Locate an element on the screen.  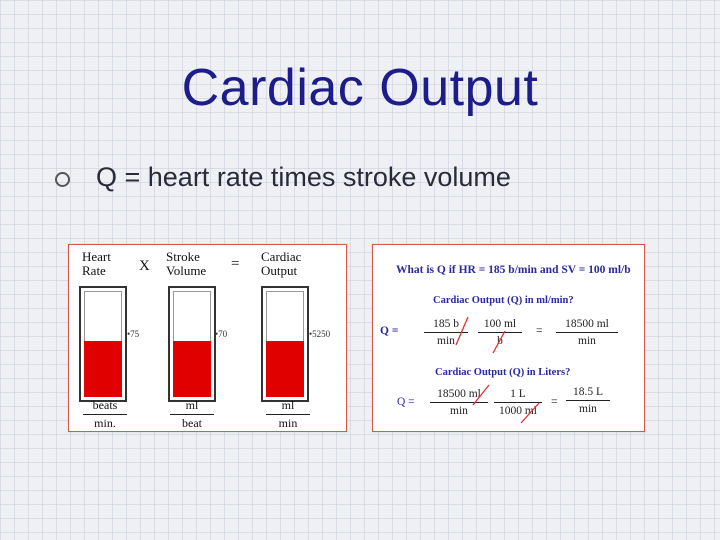
unit-denominator: min. is located at coordinates (105, 423).